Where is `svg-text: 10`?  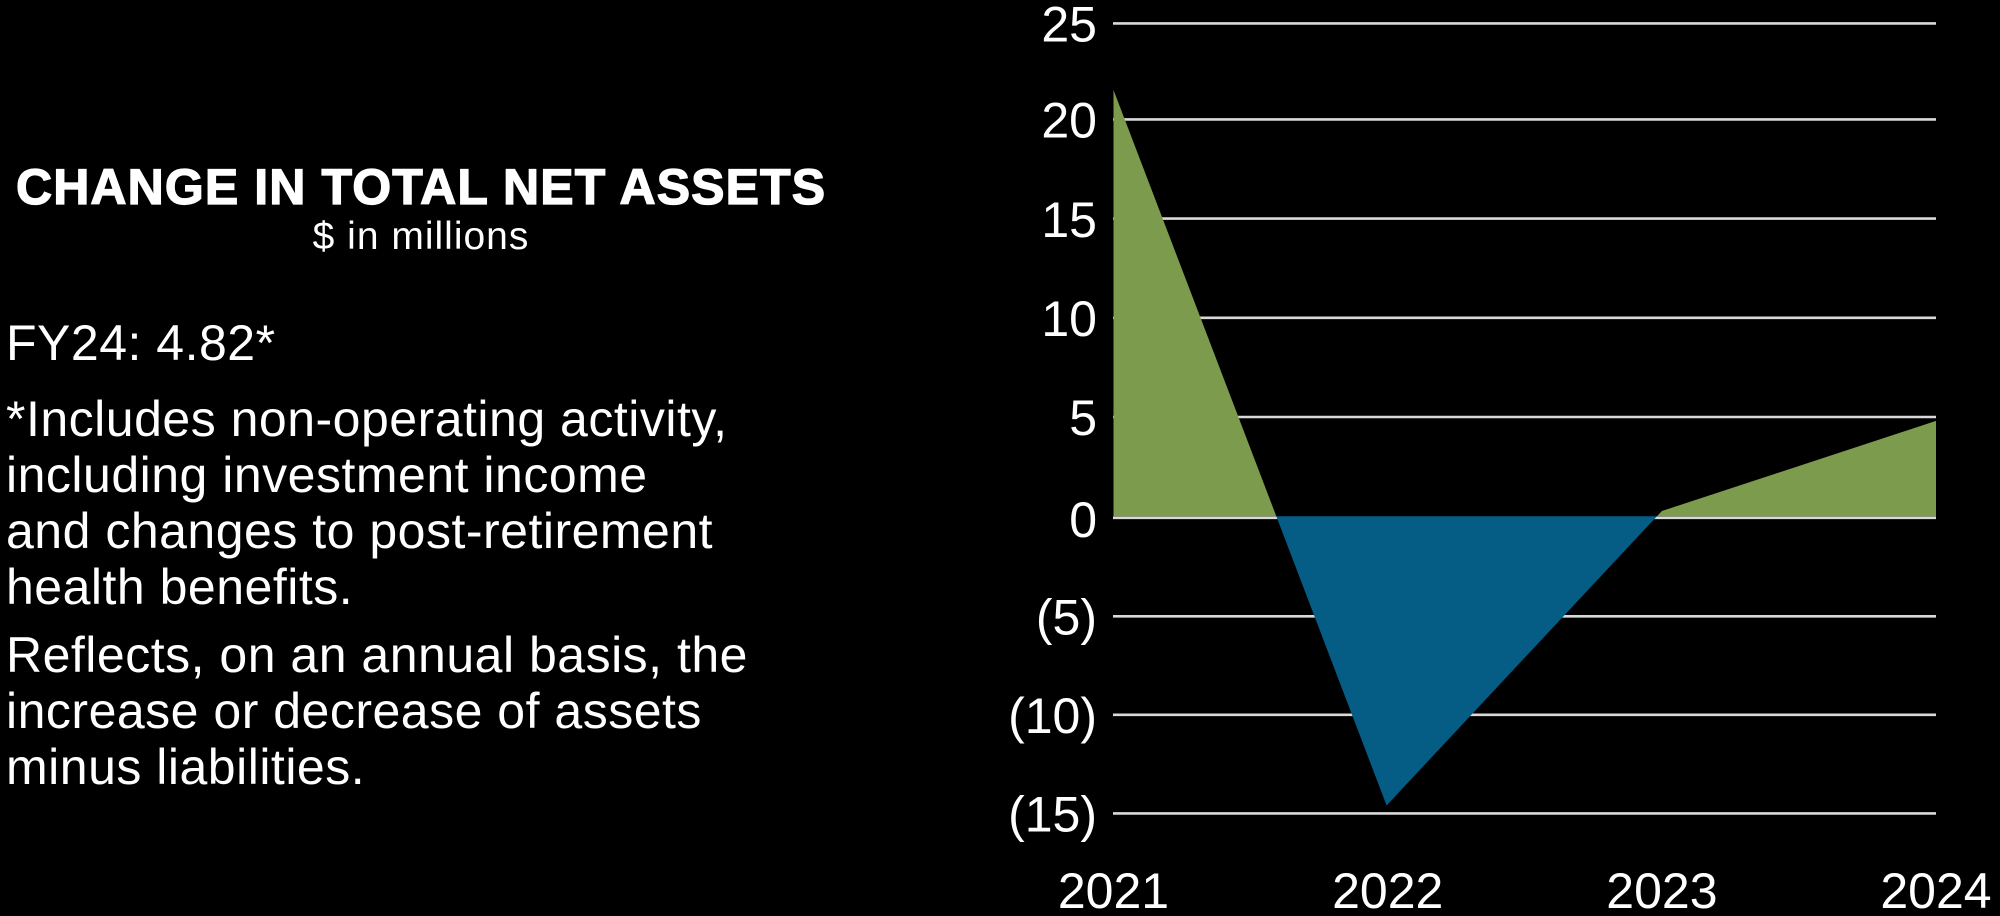
svg-text: 10 is located at coordinates (1069, 319).